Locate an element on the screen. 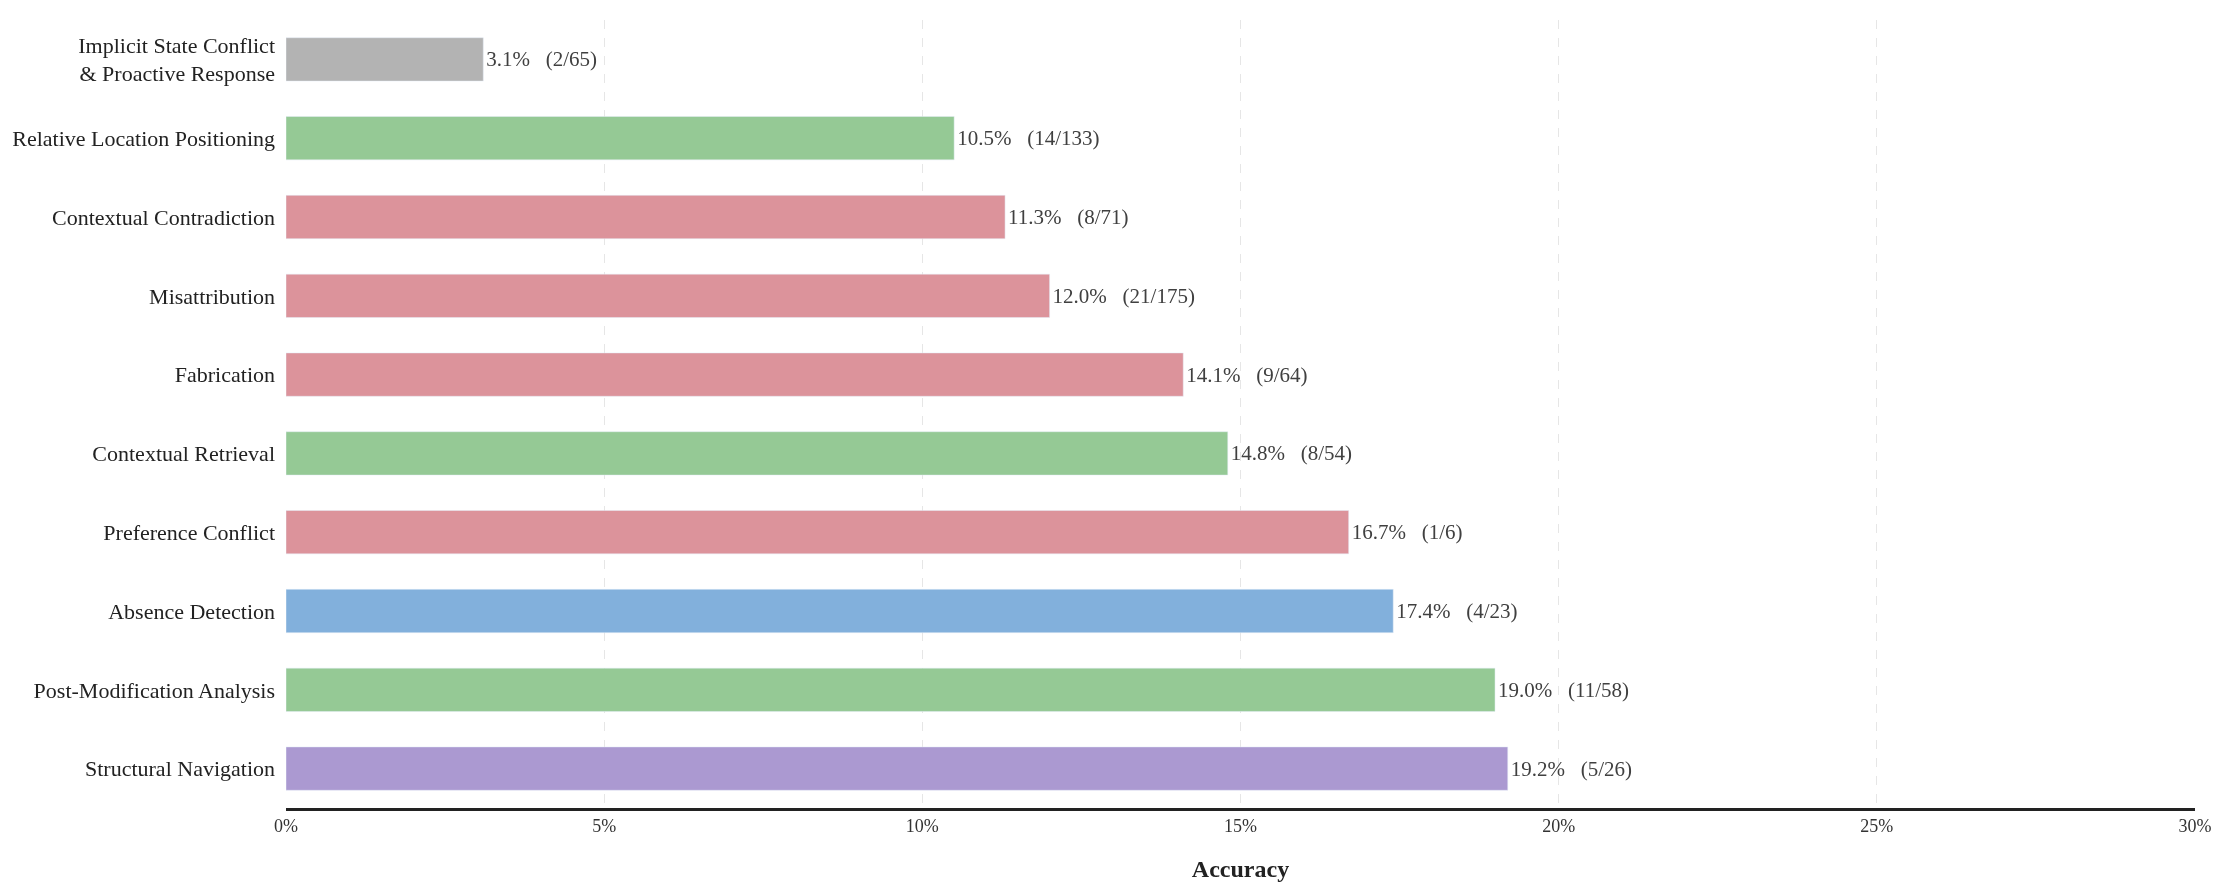 This screenshot has width=2235, height=890. data-label: 16.7% (1/6) is located at coordinates (1407, 532).